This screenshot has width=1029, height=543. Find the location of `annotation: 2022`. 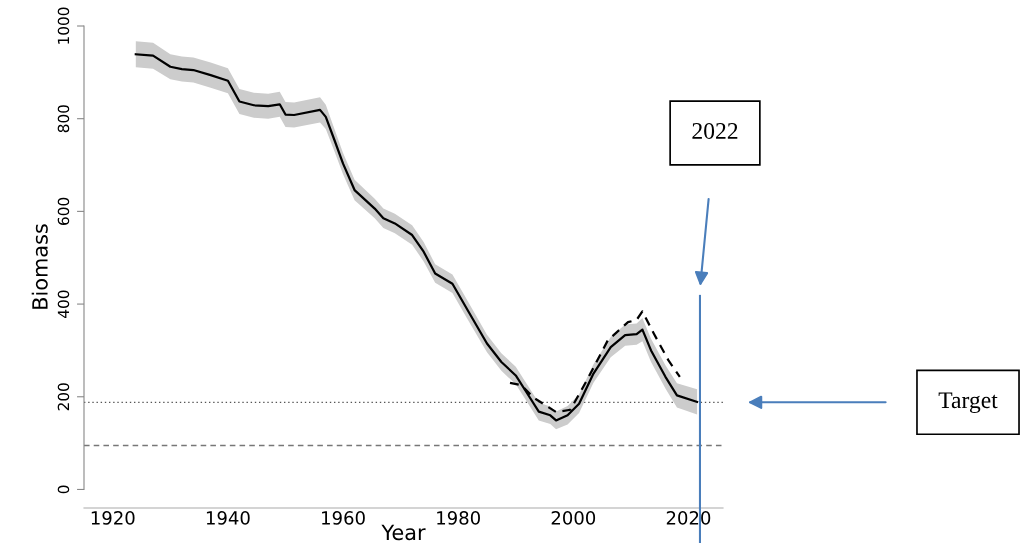

annotation: 2022 is located at coordinates (715, 130).